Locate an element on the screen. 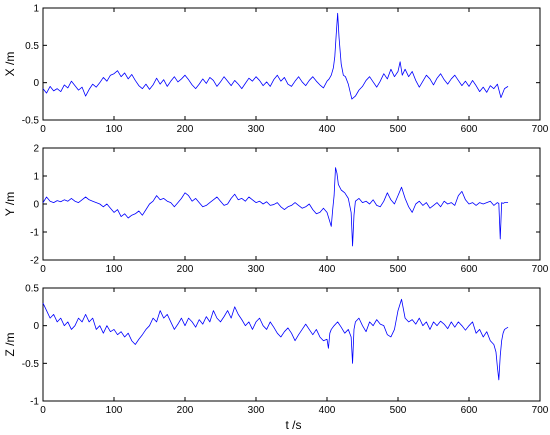  y-axis-label: Z /m is located at coordinates (10, 345).